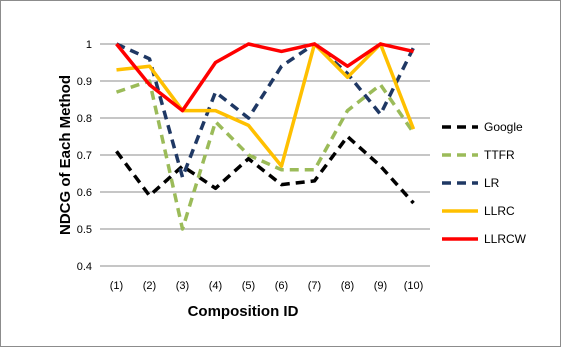 Image resolution: width=561 pixels, height=352 pixels. I want to click on y-tick-label: 0.7, so click(84, 156).